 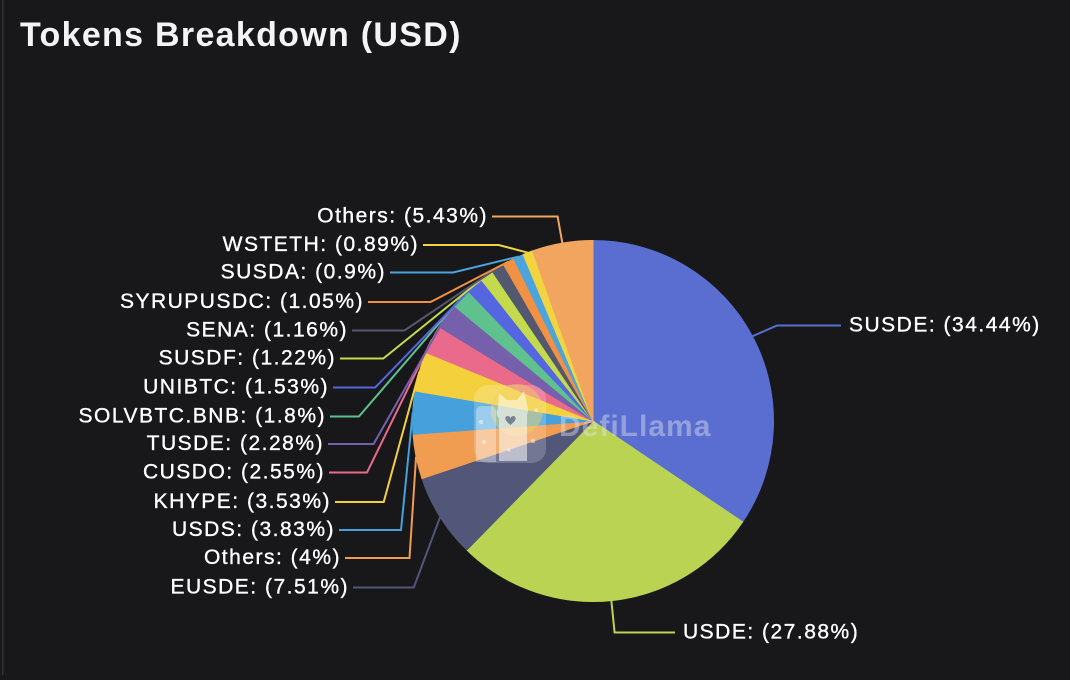 What do you see at coordinates (202, 416) in the screenshot?
I see `svg-text: SOLVBTC.BNB: (1.8%)` at bounding box center [202, 416].